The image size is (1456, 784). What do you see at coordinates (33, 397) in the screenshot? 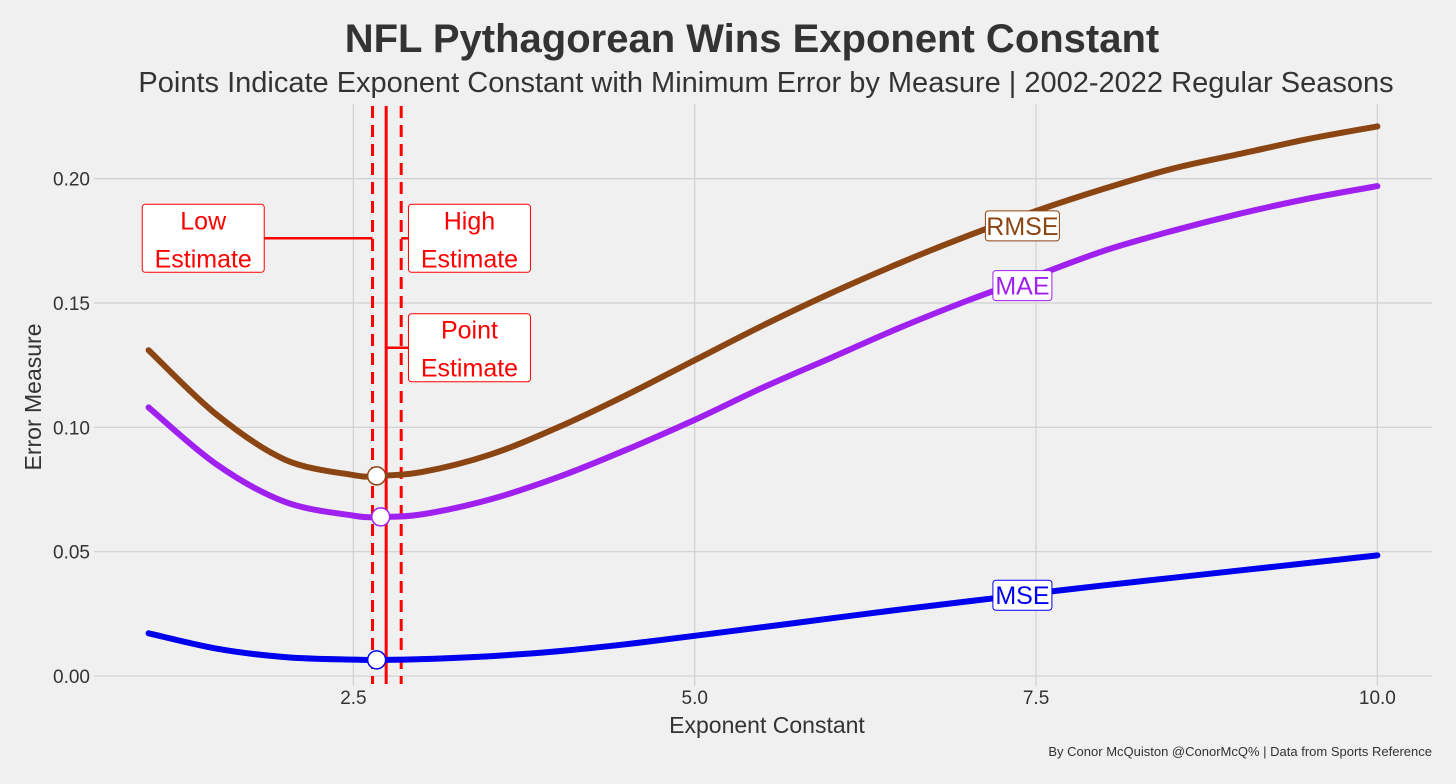
I see `y-axis-label: Error Measure` at bounding box center [33, 397].